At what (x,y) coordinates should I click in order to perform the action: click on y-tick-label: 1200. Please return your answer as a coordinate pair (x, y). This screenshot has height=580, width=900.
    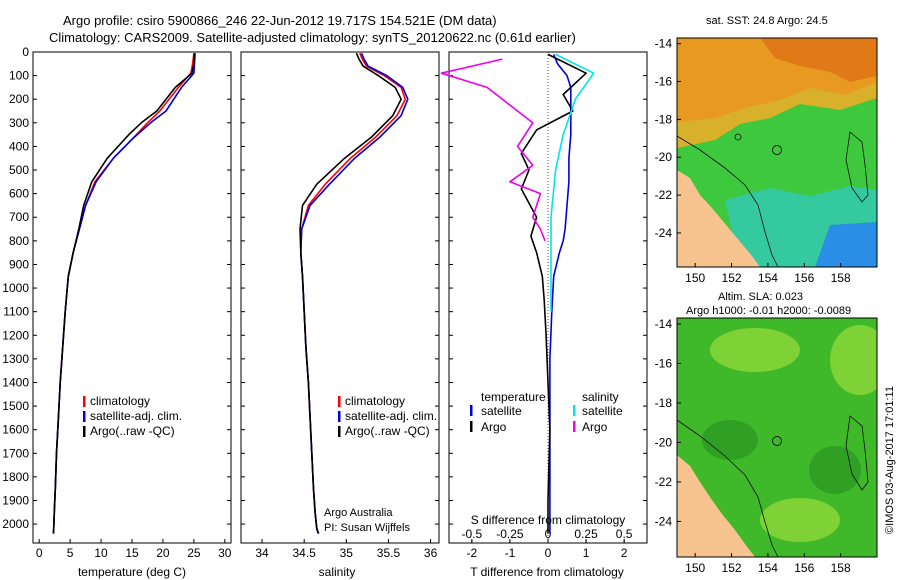
    Looking at the image, I should click on (15, 335).